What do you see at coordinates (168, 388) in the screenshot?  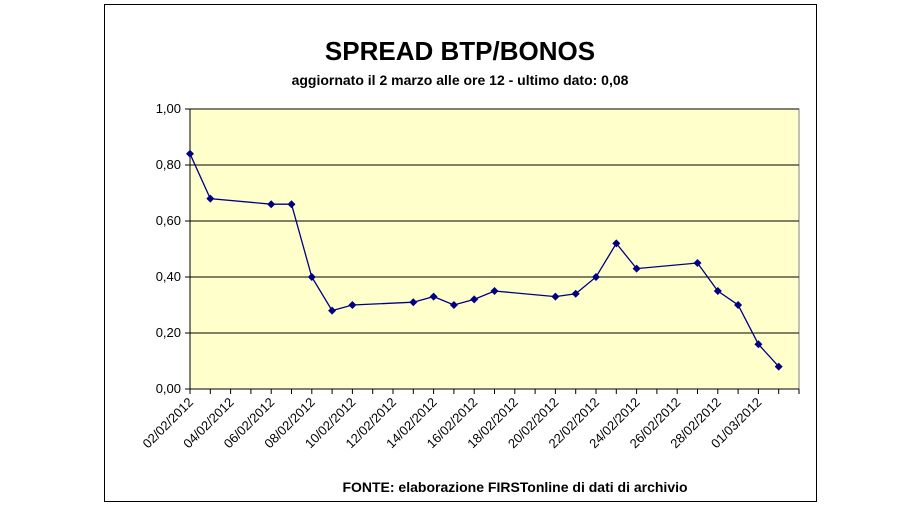 I see `y-tick-label: 0,00` at bounding box center [168, 388].